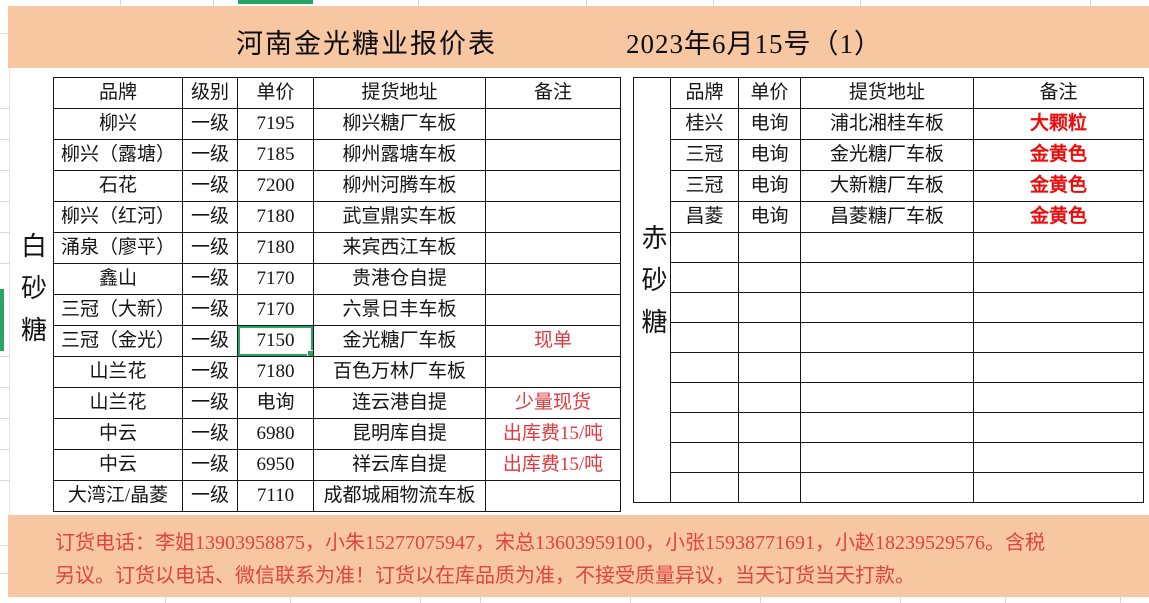 Image resolution: width=1149 pixels, height=603 pixels. I want to click on brand-cell: 柳兴（红河）, so click(118, 217).